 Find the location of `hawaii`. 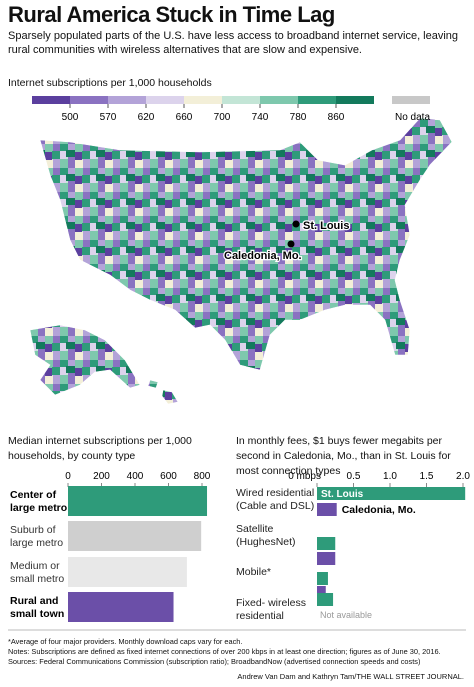

hawaii is located at coordinates (163, 392).